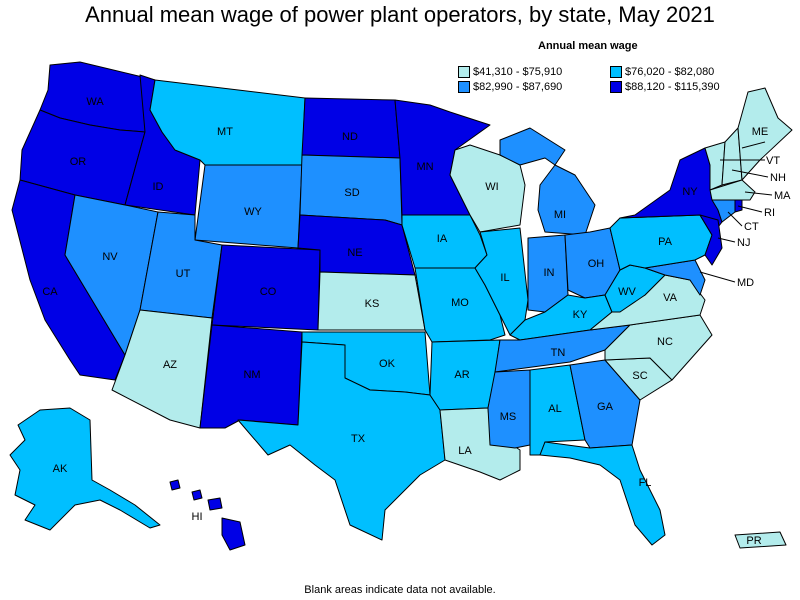  I want to click on legend-label-4: $88,120 - $115,390, so click(672, 87).